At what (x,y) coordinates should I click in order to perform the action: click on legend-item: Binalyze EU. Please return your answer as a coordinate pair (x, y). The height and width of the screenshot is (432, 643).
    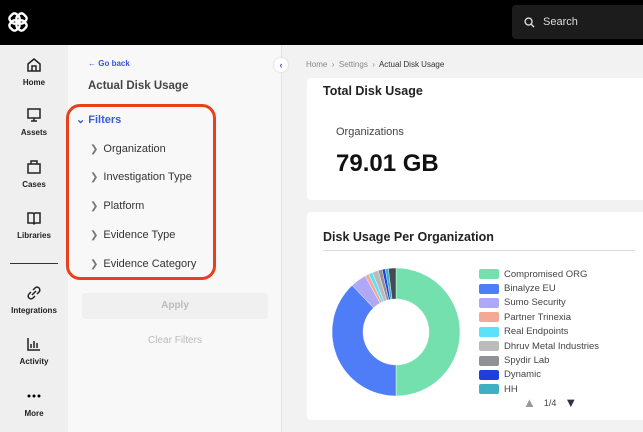
    Looking at the image, I should click on (539, 288).